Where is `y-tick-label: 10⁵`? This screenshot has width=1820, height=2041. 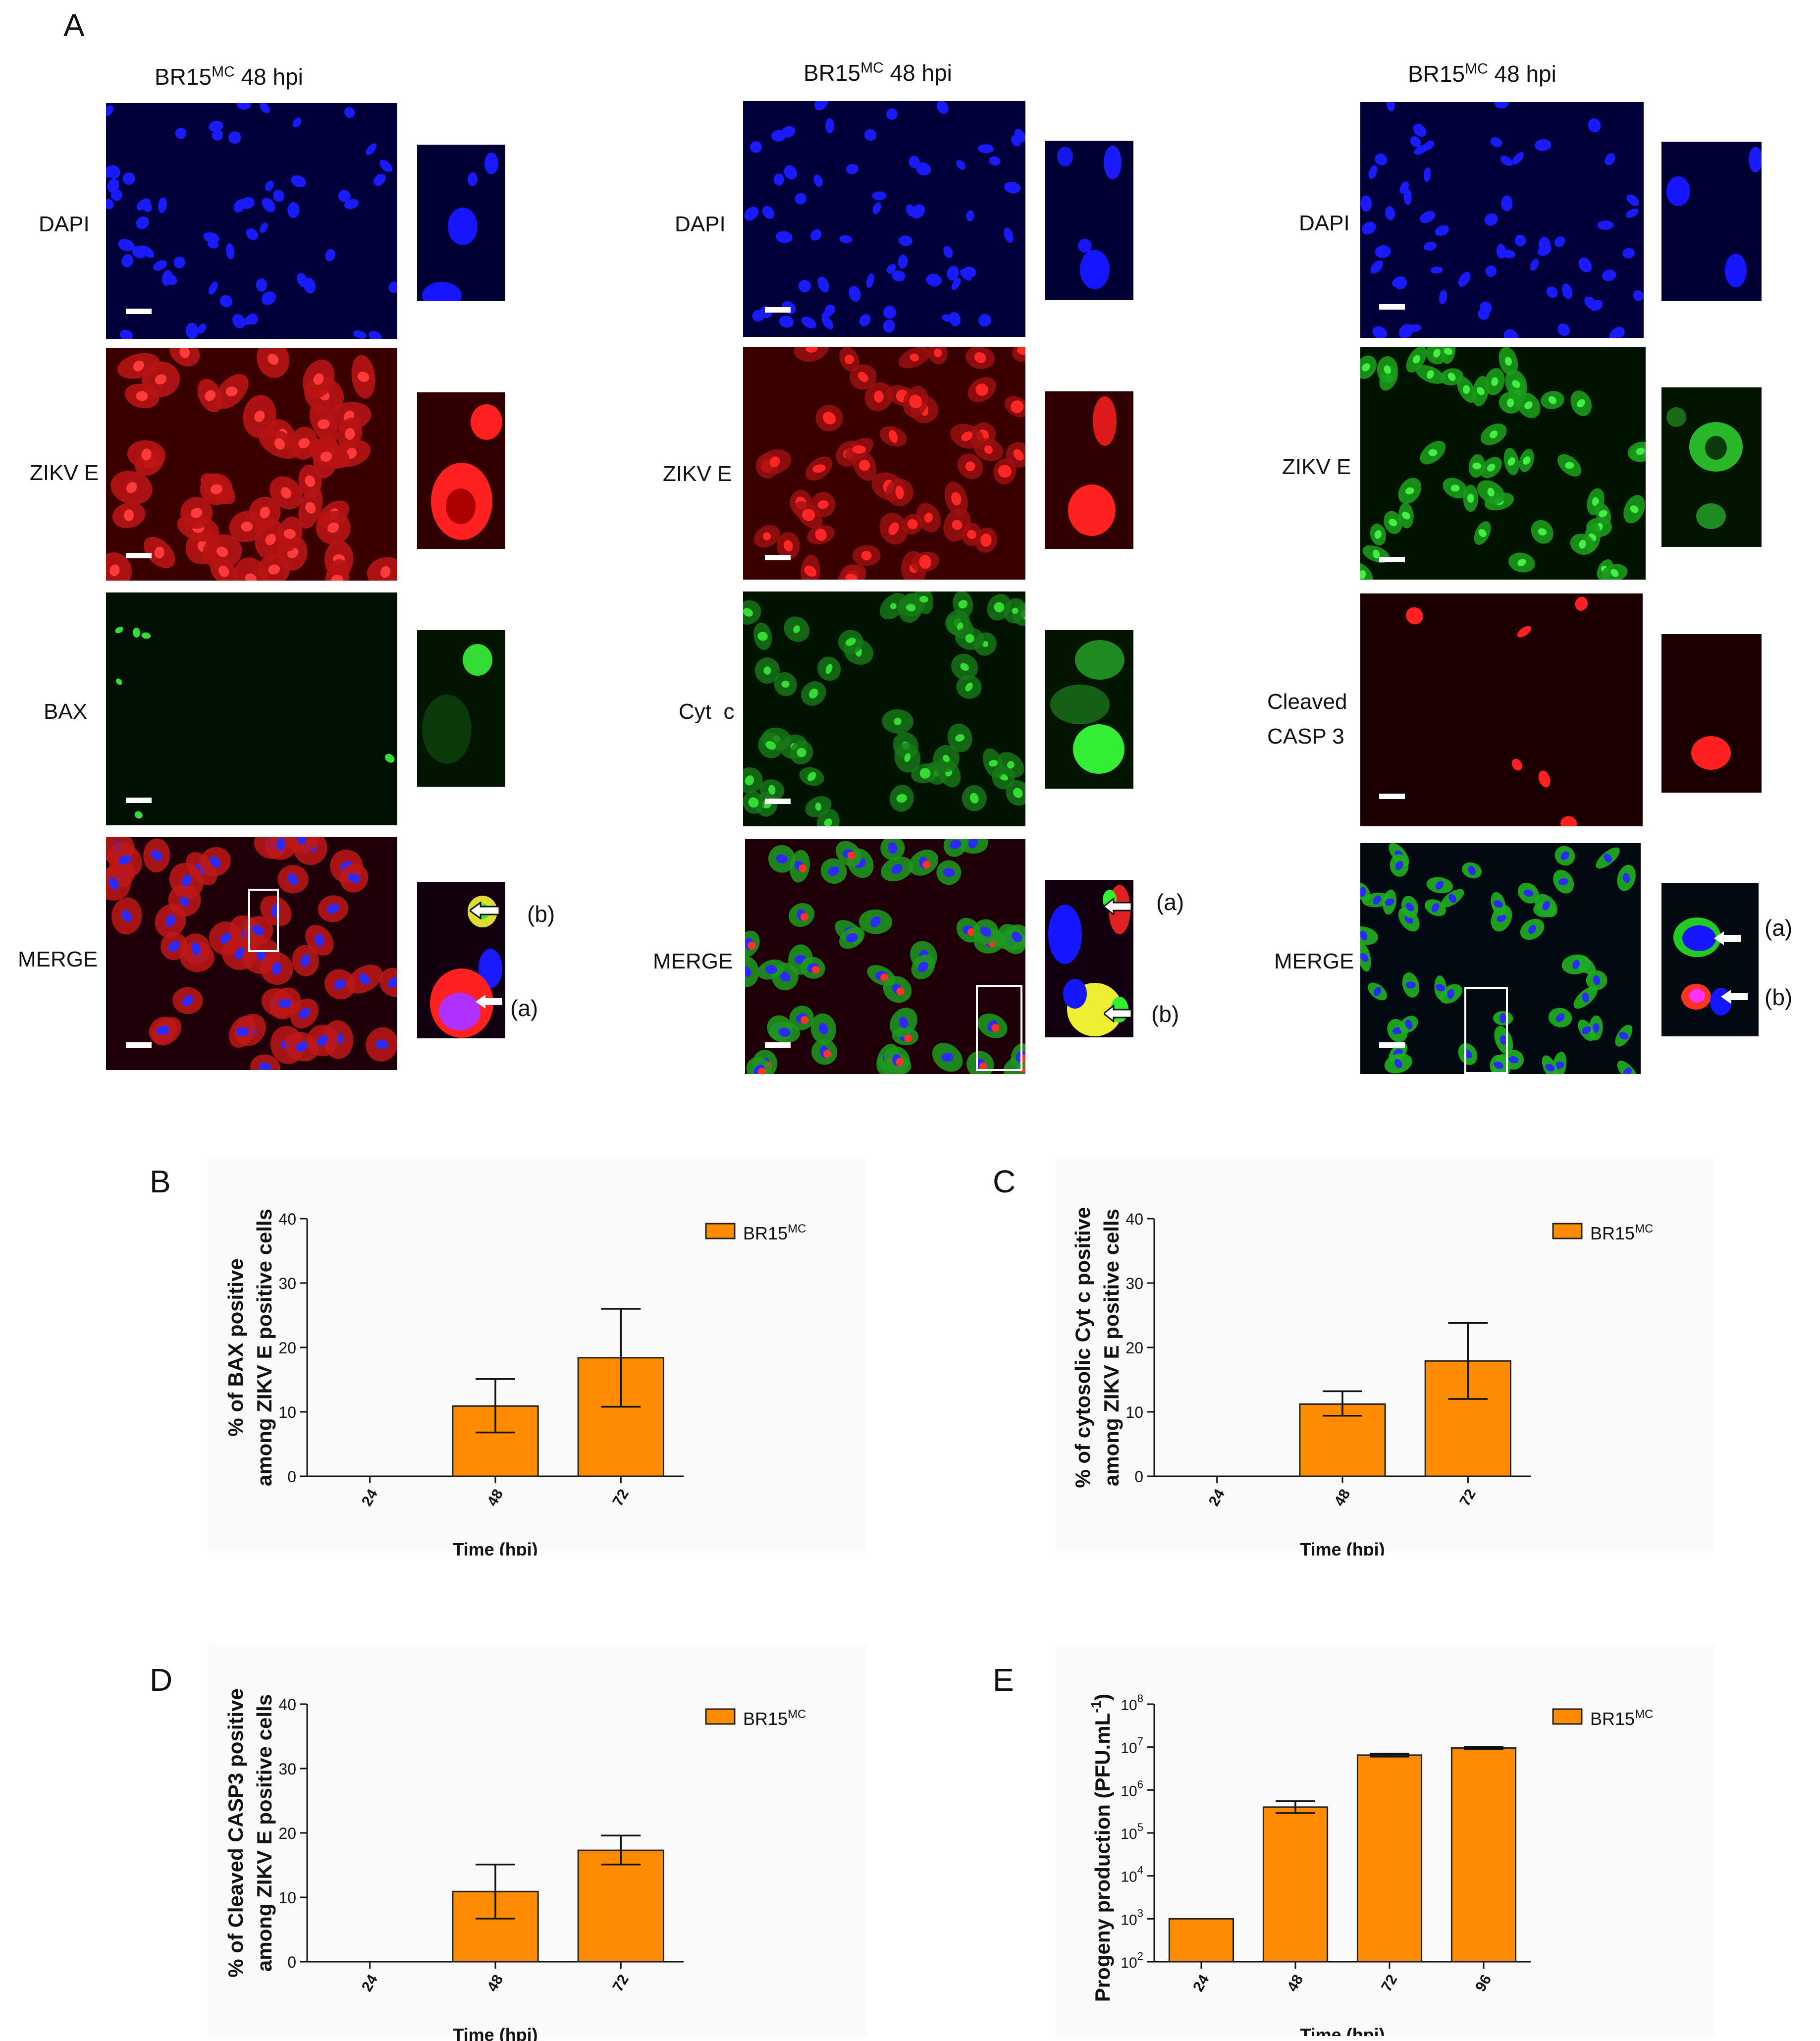
y-tick-label: 10⁵ is located at coordinates (1132, 1832).